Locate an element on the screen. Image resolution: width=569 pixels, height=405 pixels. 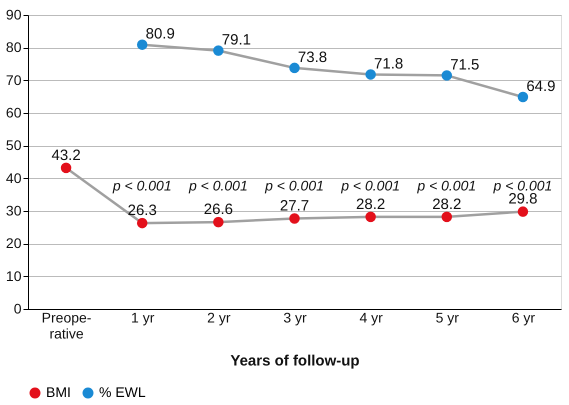
data-label: 80.9 is located at coordinates (160, 34).